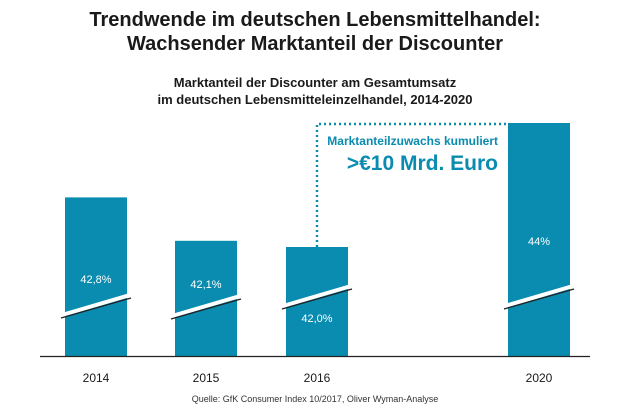 This screenshot has height=412, width=630. Describe the element at coordinates (315, 44) in the screenshot. I see `chart-title-line-2: Wachsender Marktanteil der Discounter` at that location.